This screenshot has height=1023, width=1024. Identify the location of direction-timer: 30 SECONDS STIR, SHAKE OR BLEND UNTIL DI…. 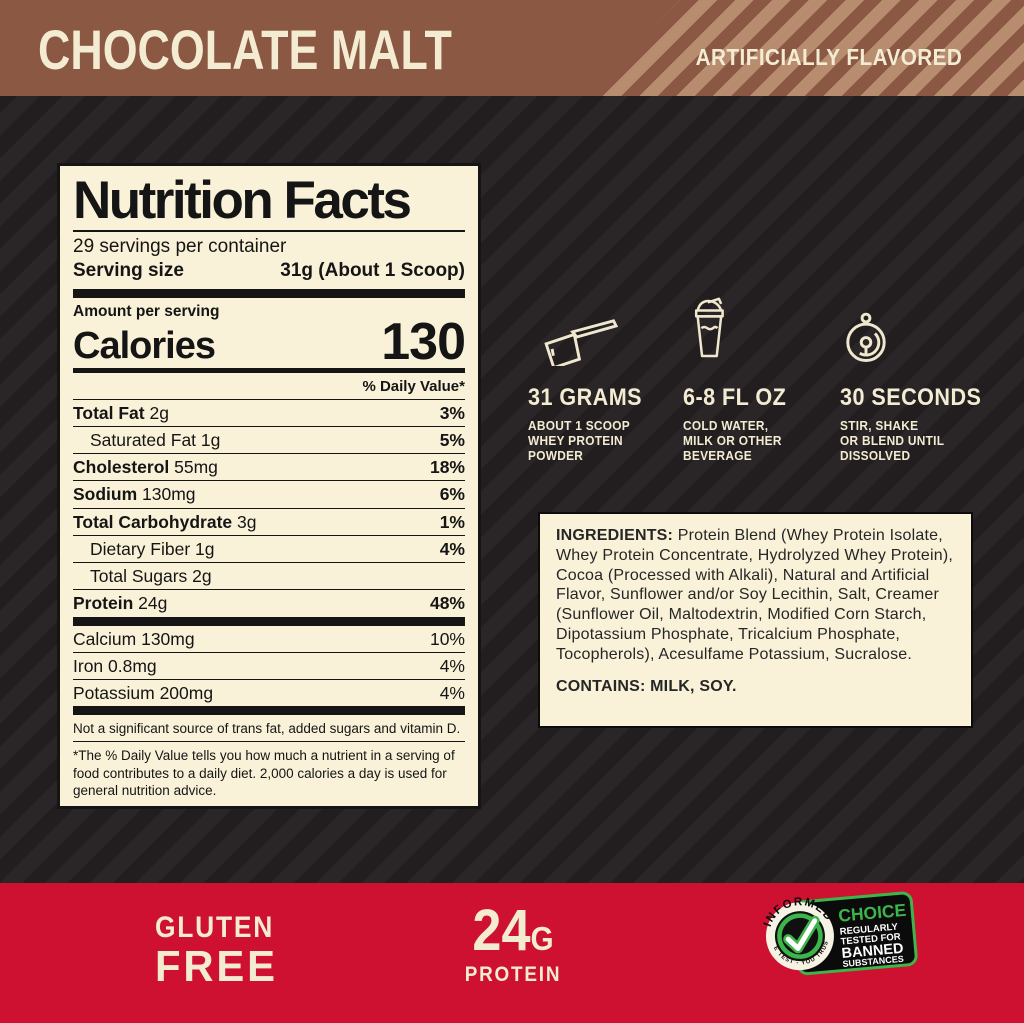
(919, 375).